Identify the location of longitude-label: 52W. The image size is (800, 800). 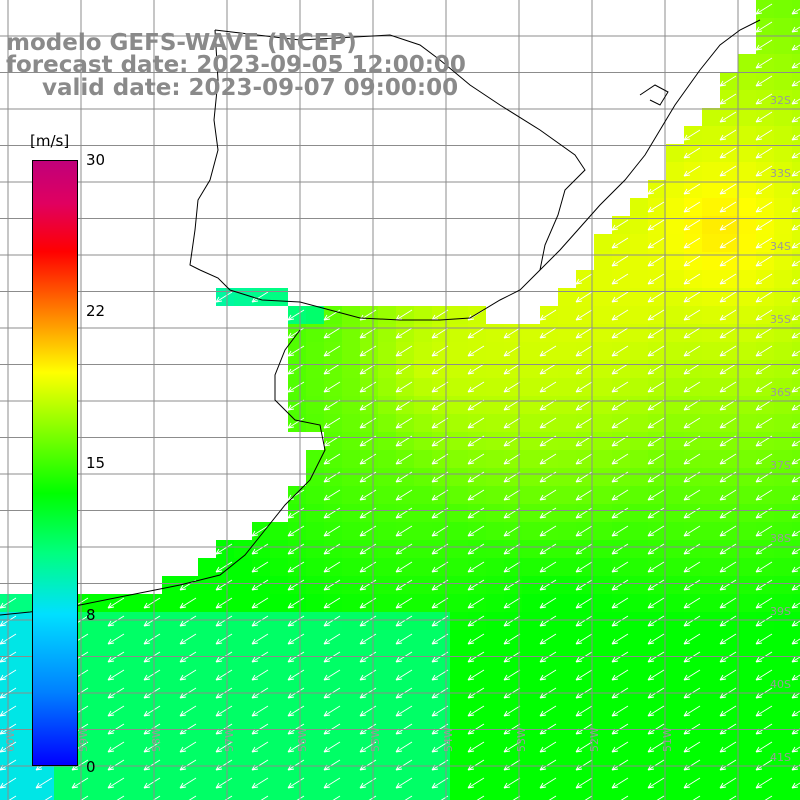
(594, 739).